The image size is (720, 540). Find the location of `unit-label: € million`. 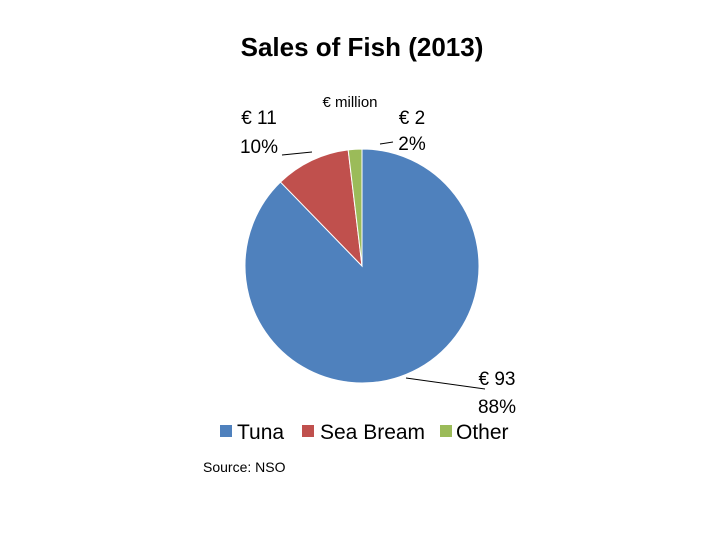

unit-label: € million is located at coordinates (349, 102).